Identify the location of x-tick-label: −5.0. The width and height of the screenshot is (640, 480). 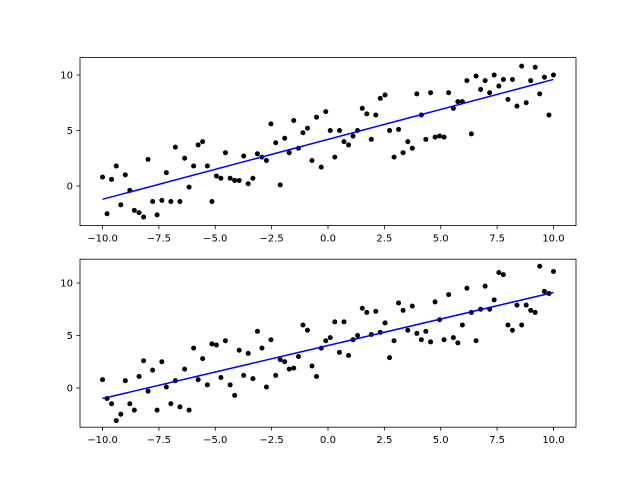
(215, 440).